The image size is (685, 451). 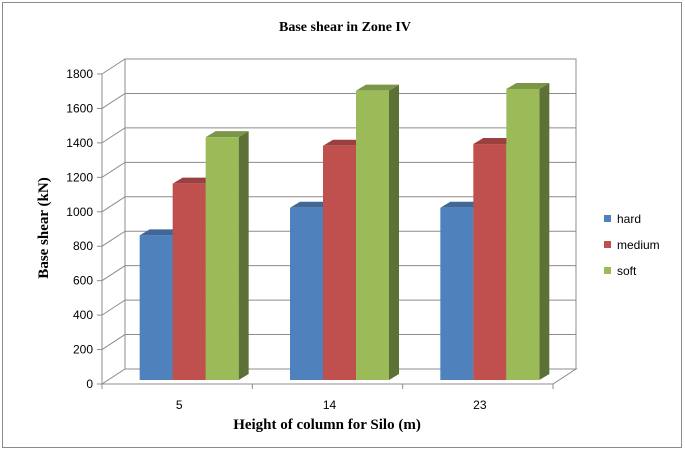 I want to click on legend: hard medium soft, so click(x=632, y=245).